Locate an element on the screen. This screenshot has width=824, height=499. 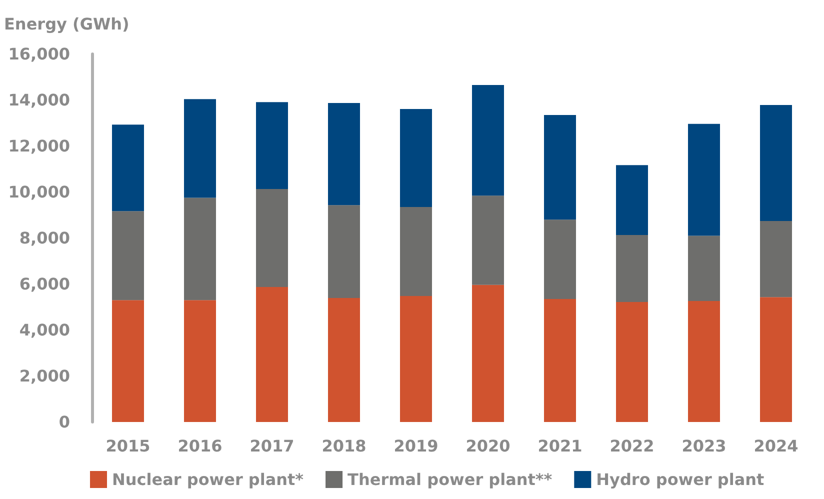
y-tick-label: 6,000 is located at coordinates (44, 284).